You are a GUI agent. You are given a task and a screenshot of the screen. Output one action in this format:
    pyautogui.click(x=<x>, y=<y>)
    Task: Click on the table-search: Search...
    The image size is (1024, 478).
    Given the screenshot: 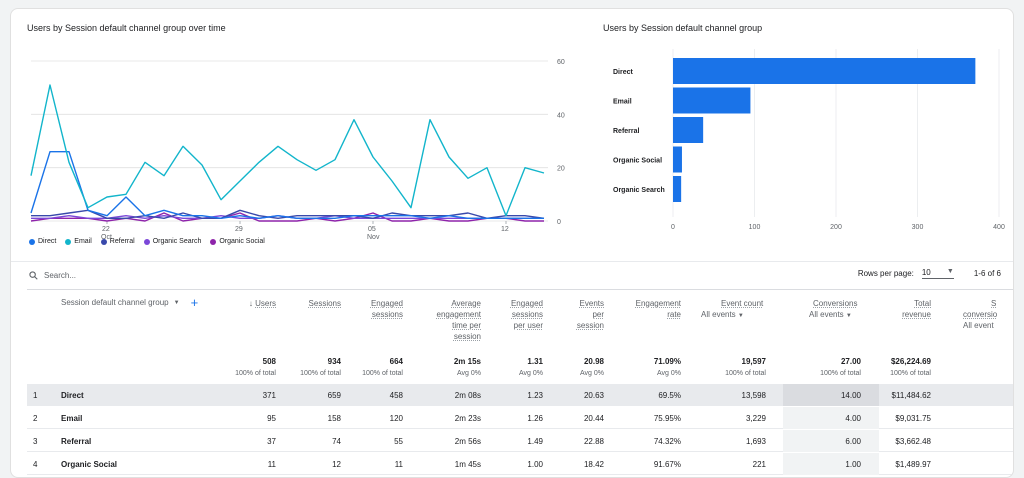 What is the action you would take?
    pyautogui.click(x=52, y=275)
    